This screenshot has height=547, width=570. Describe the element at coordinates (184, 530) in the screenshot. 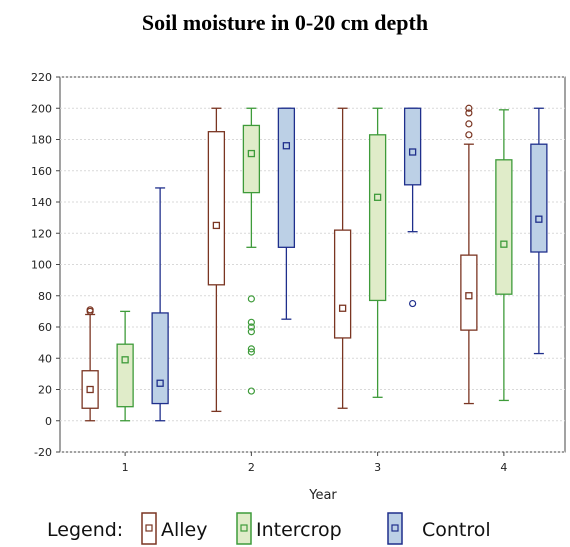

I see `legend-label-alley: Alley` at that location.